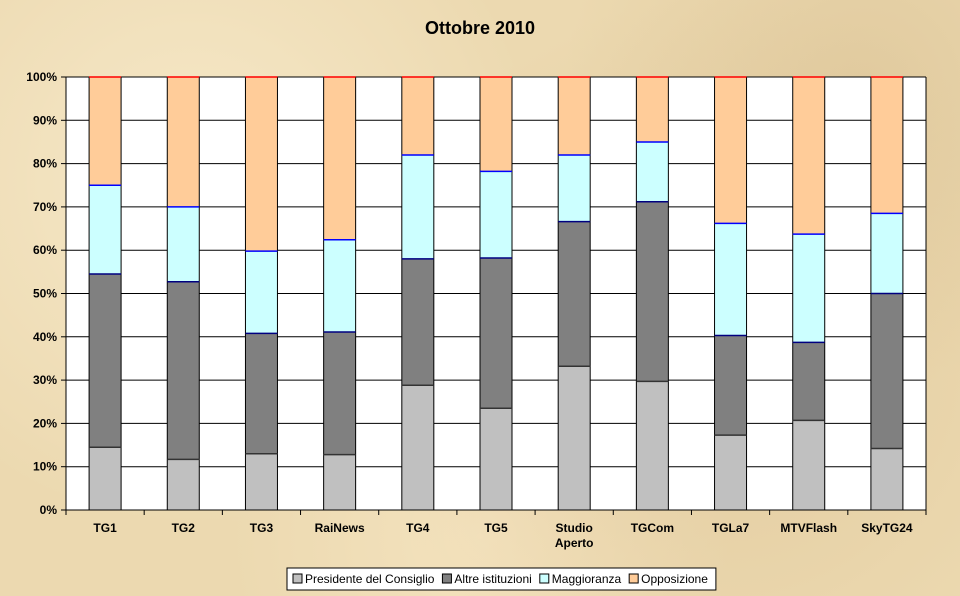  What do you see at coordinates (45, 250) in the screenshot?
I see `y-tick-label: 60%` at bounding box center [45, 250].